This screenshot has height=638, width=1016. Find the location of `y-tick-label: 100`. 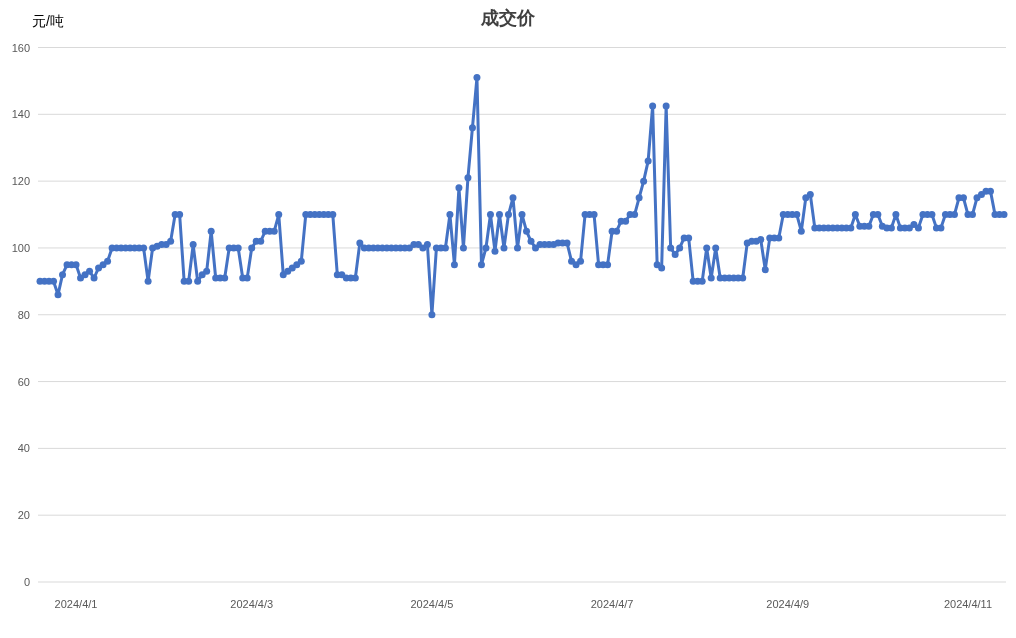

y-tick-label: 100 is located at coordinates (20, 247).